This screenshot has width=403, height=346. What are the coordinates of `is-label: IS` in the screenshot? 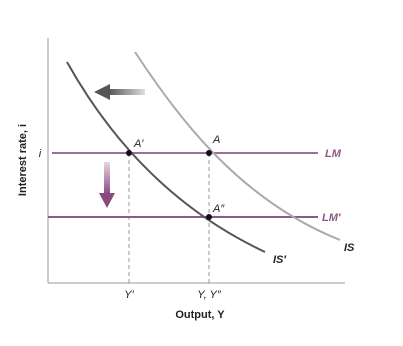 It's located at (349, 248).